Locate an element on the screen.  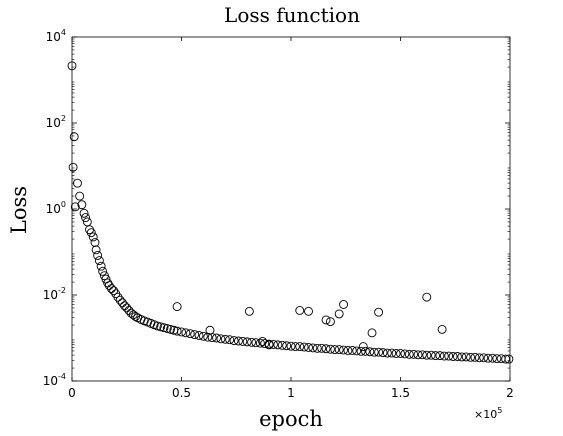
y-tick-label: 10⁻² is located at coordinates (54, 294).